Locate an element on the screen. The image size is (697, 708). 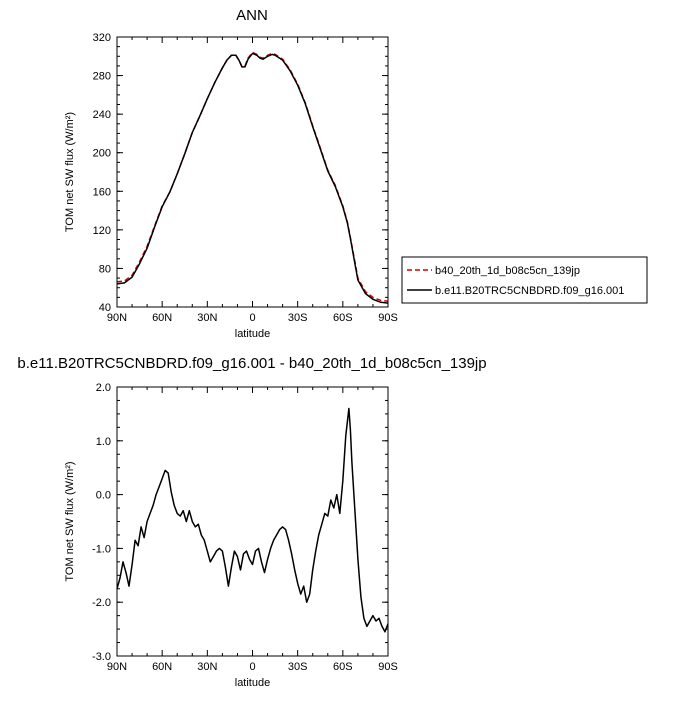
legend-box is located at coordinates (524, 280).